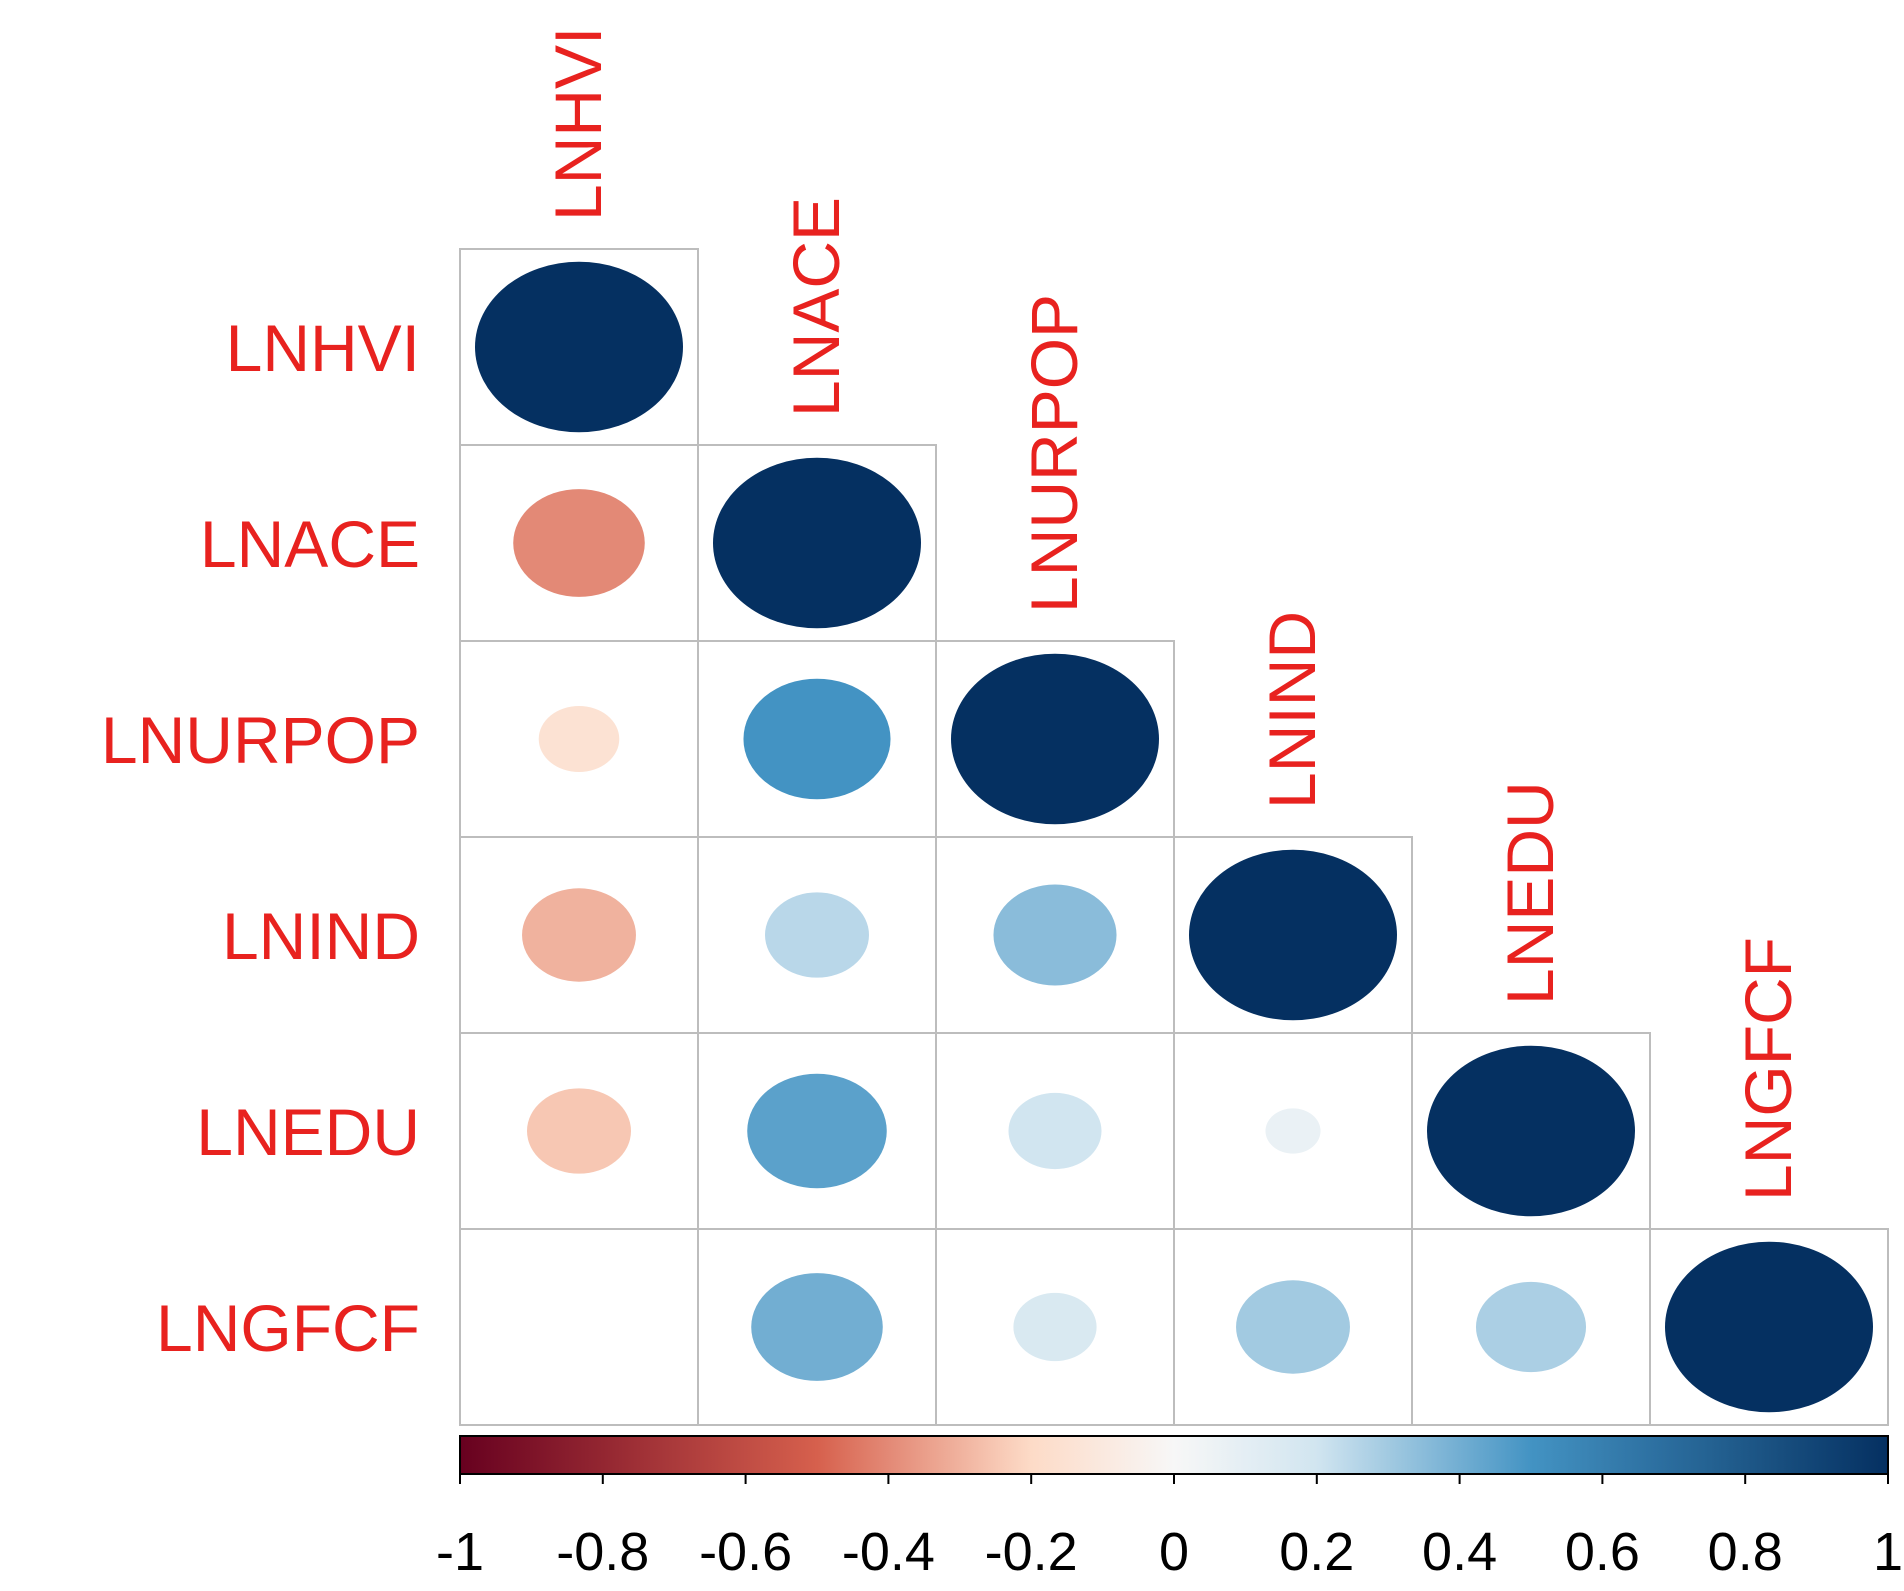  Describe the element at coordinates (1031, 1552) in the screenshot. I see `colorbar-tick-label: -0.2` at that location.